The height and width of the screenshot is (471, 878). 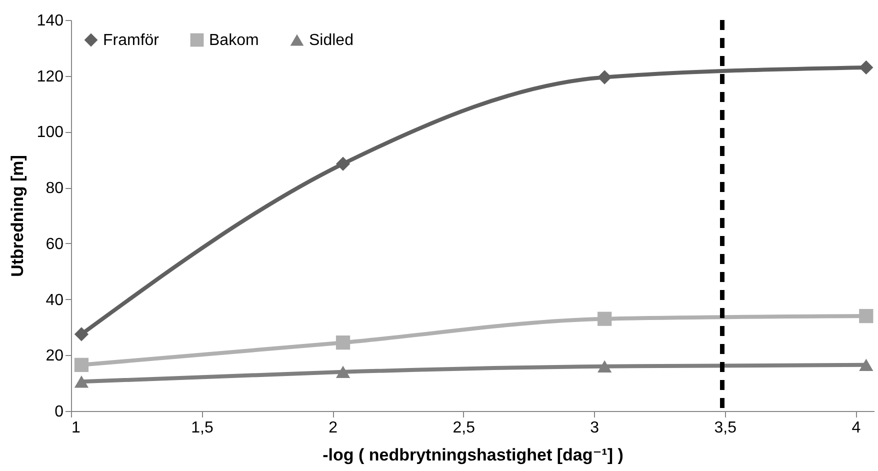 What do you see at coordinates (59, 412) in the screenshot?
I see `y-tick-label: 0` at bounding box center [59, 412].